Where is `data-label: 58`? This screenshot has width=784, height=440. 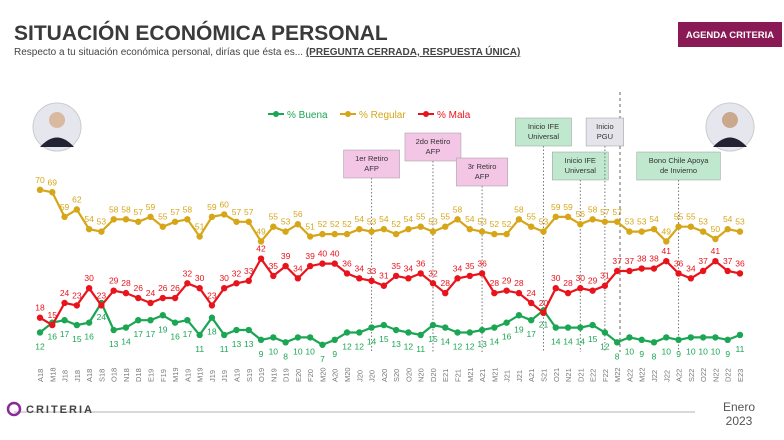 data-label: 58 is located at coordinates (458, 209).